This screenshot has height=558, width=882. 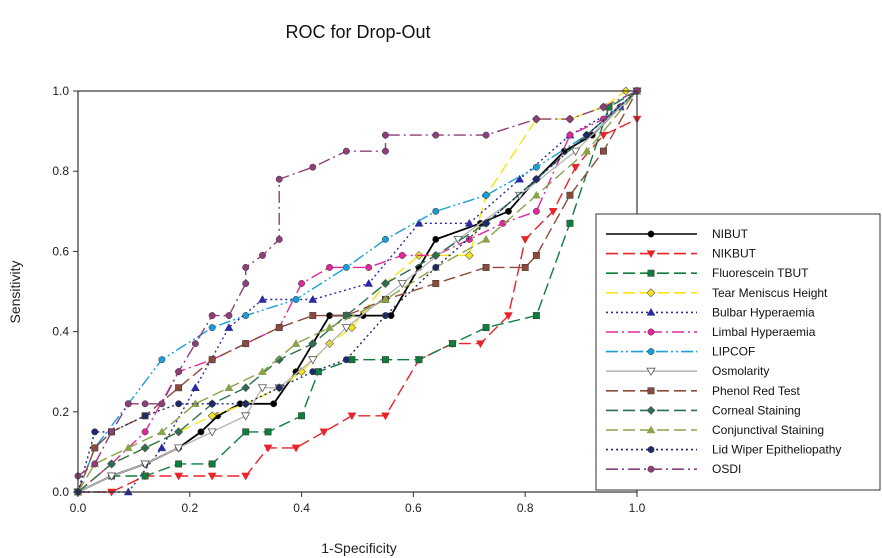 What do you see at coordinates (60, 492) in the screenshot?
I see `y-tick-label: 0.0` at bounding box center [60, 492].